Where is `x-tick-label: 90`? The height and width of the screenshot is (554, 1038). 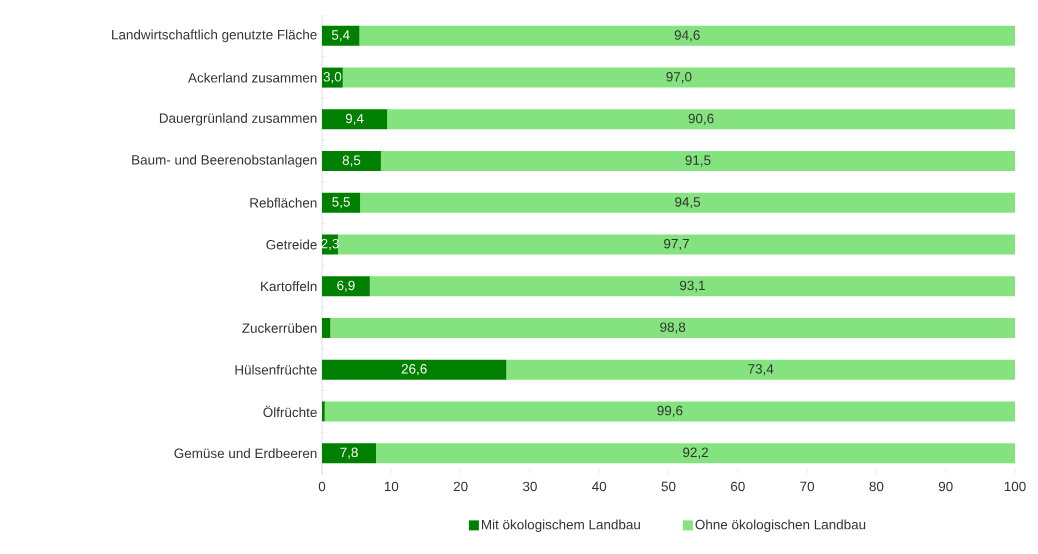 x-tick-label: 90 is located at coordinates (945, 486).